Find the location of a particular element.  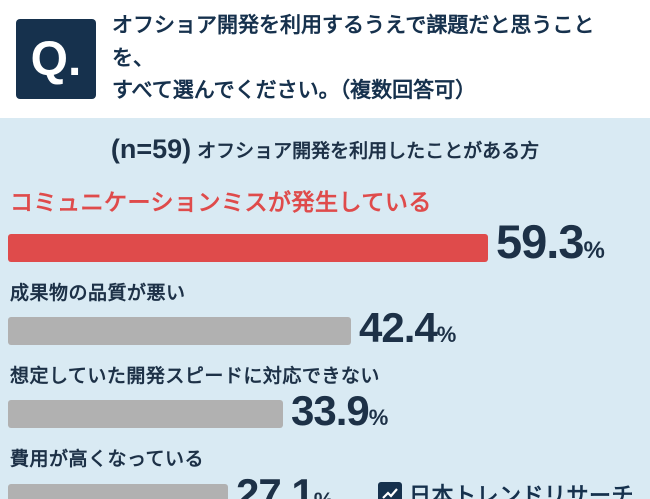

bar-line: 59.3% is located at coordinates (325, 241).